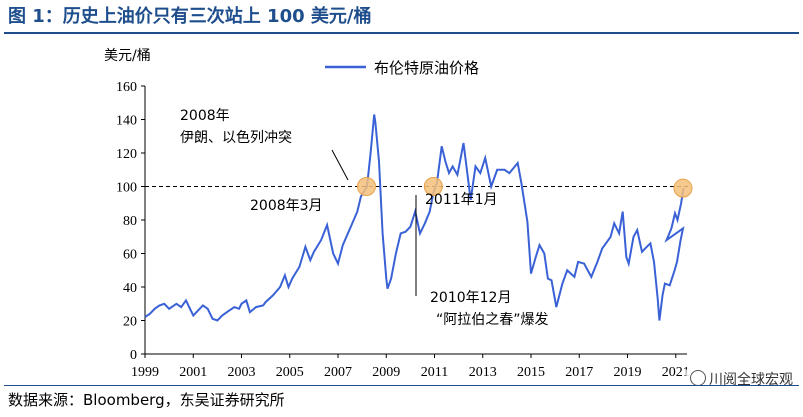 The width and height of the screenshot is (803, 417). What do you see at coordinates (751, 380) in the screenshot?
I see `watermark-text: 川阅全球宏观` at bounding box center [751, 380].